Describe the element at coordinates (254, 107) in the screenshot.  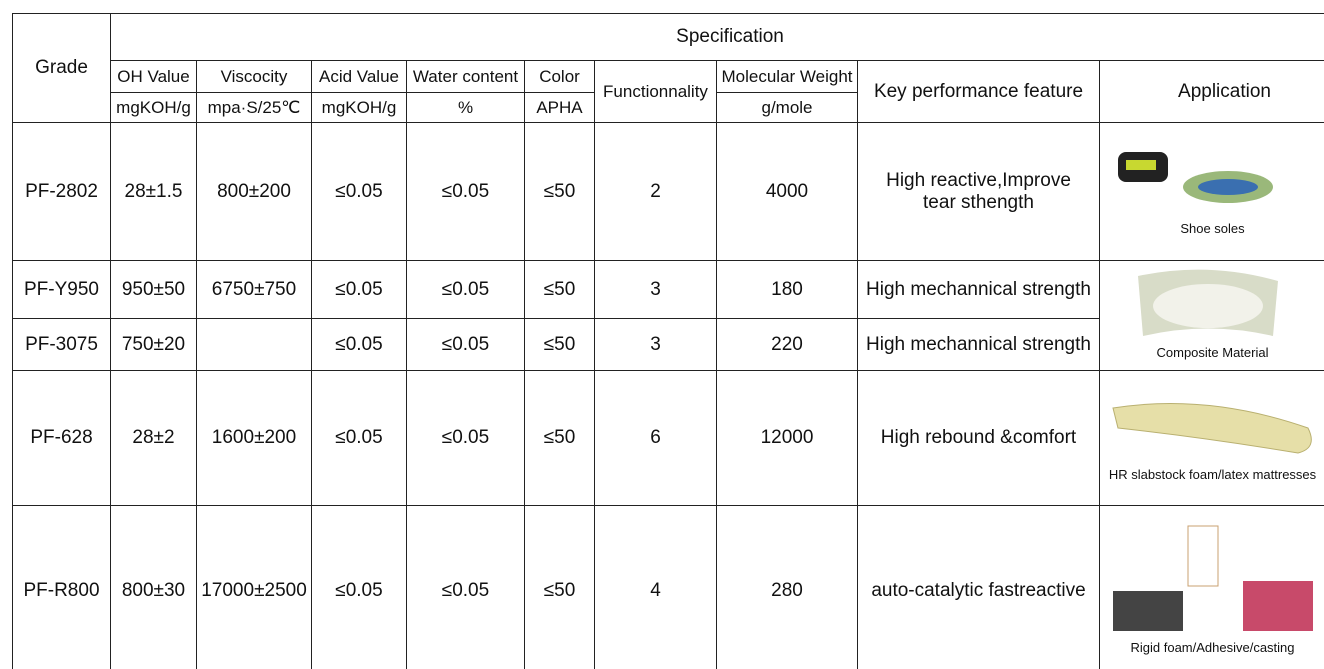
I see `column-unit: mpa·S/25℃` at that location.